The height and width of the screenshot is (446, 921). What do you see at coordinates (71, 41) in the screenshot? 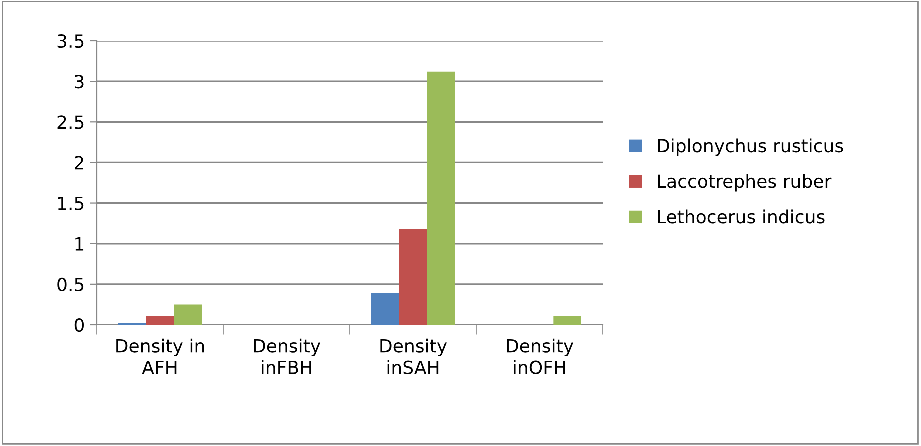
I see `y-tick-label: 3.5` at bounding box center [71, 41].